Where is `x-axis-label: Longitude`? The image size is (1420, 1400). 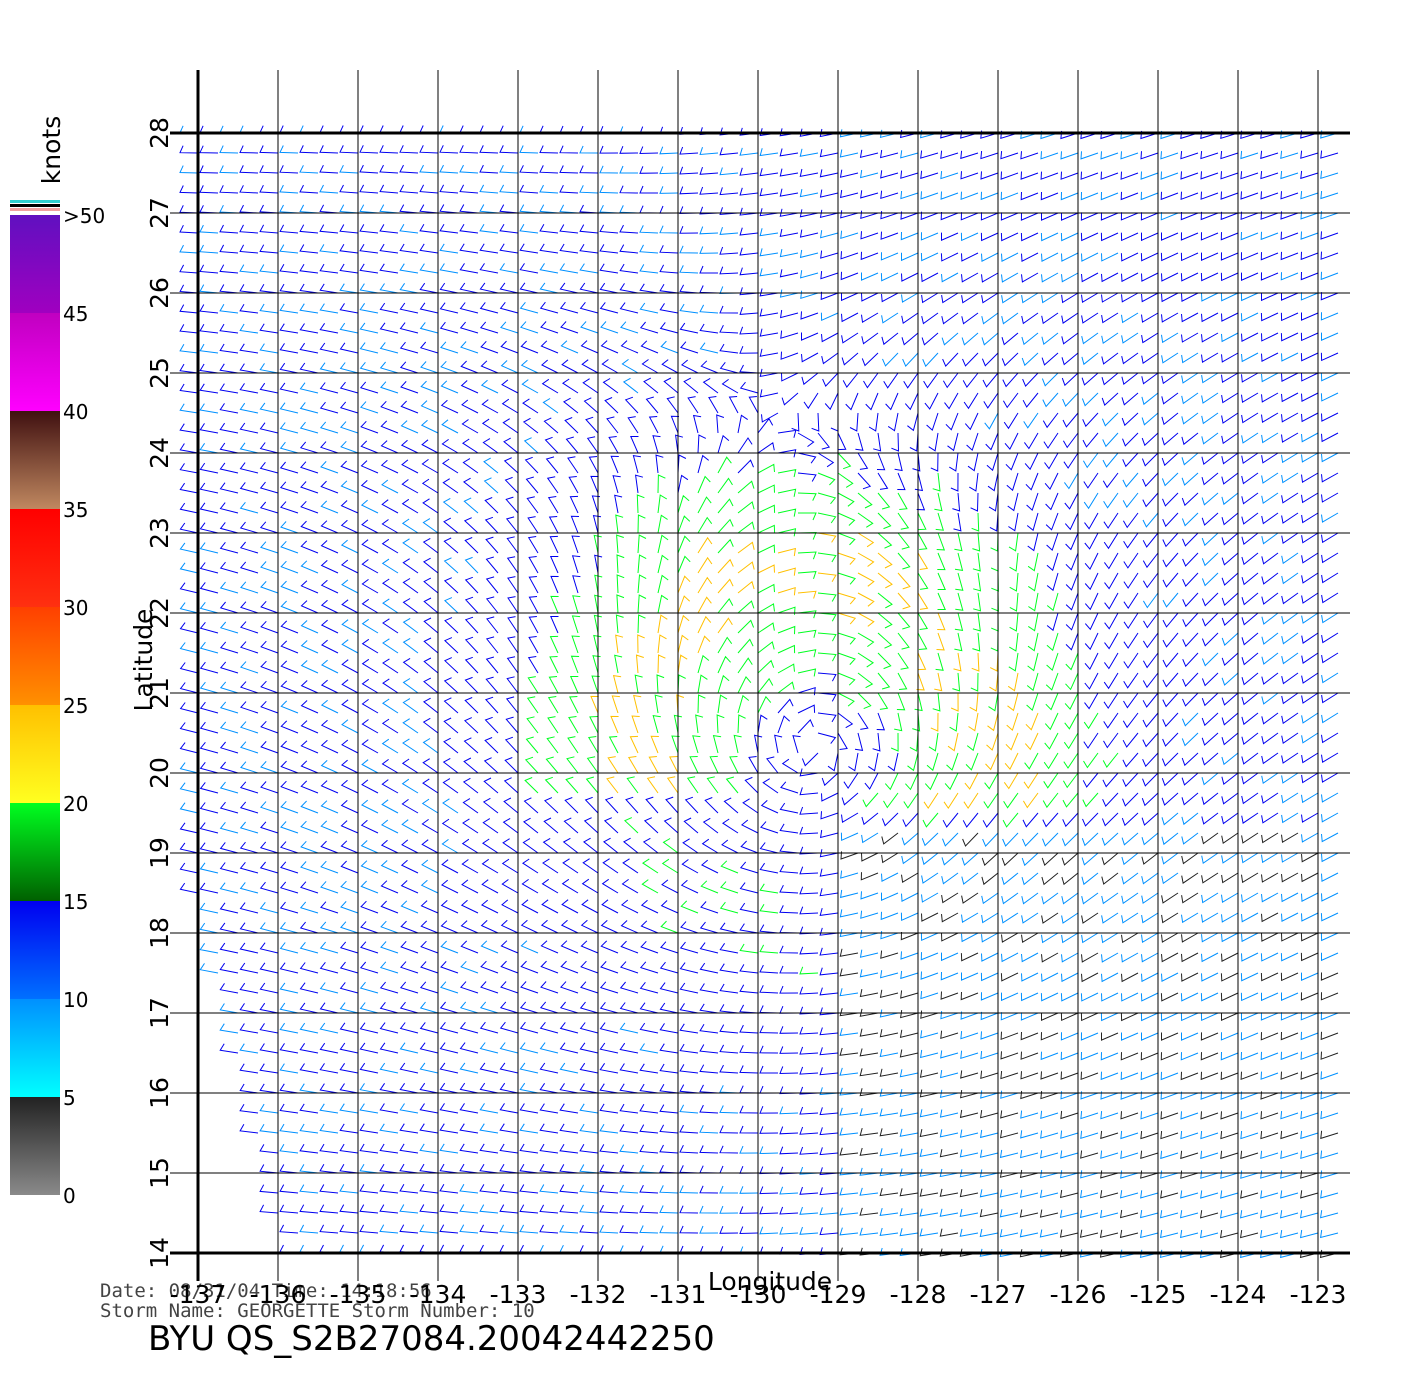 x-axis-label: Longitude is located at coordinates (770, 1281).